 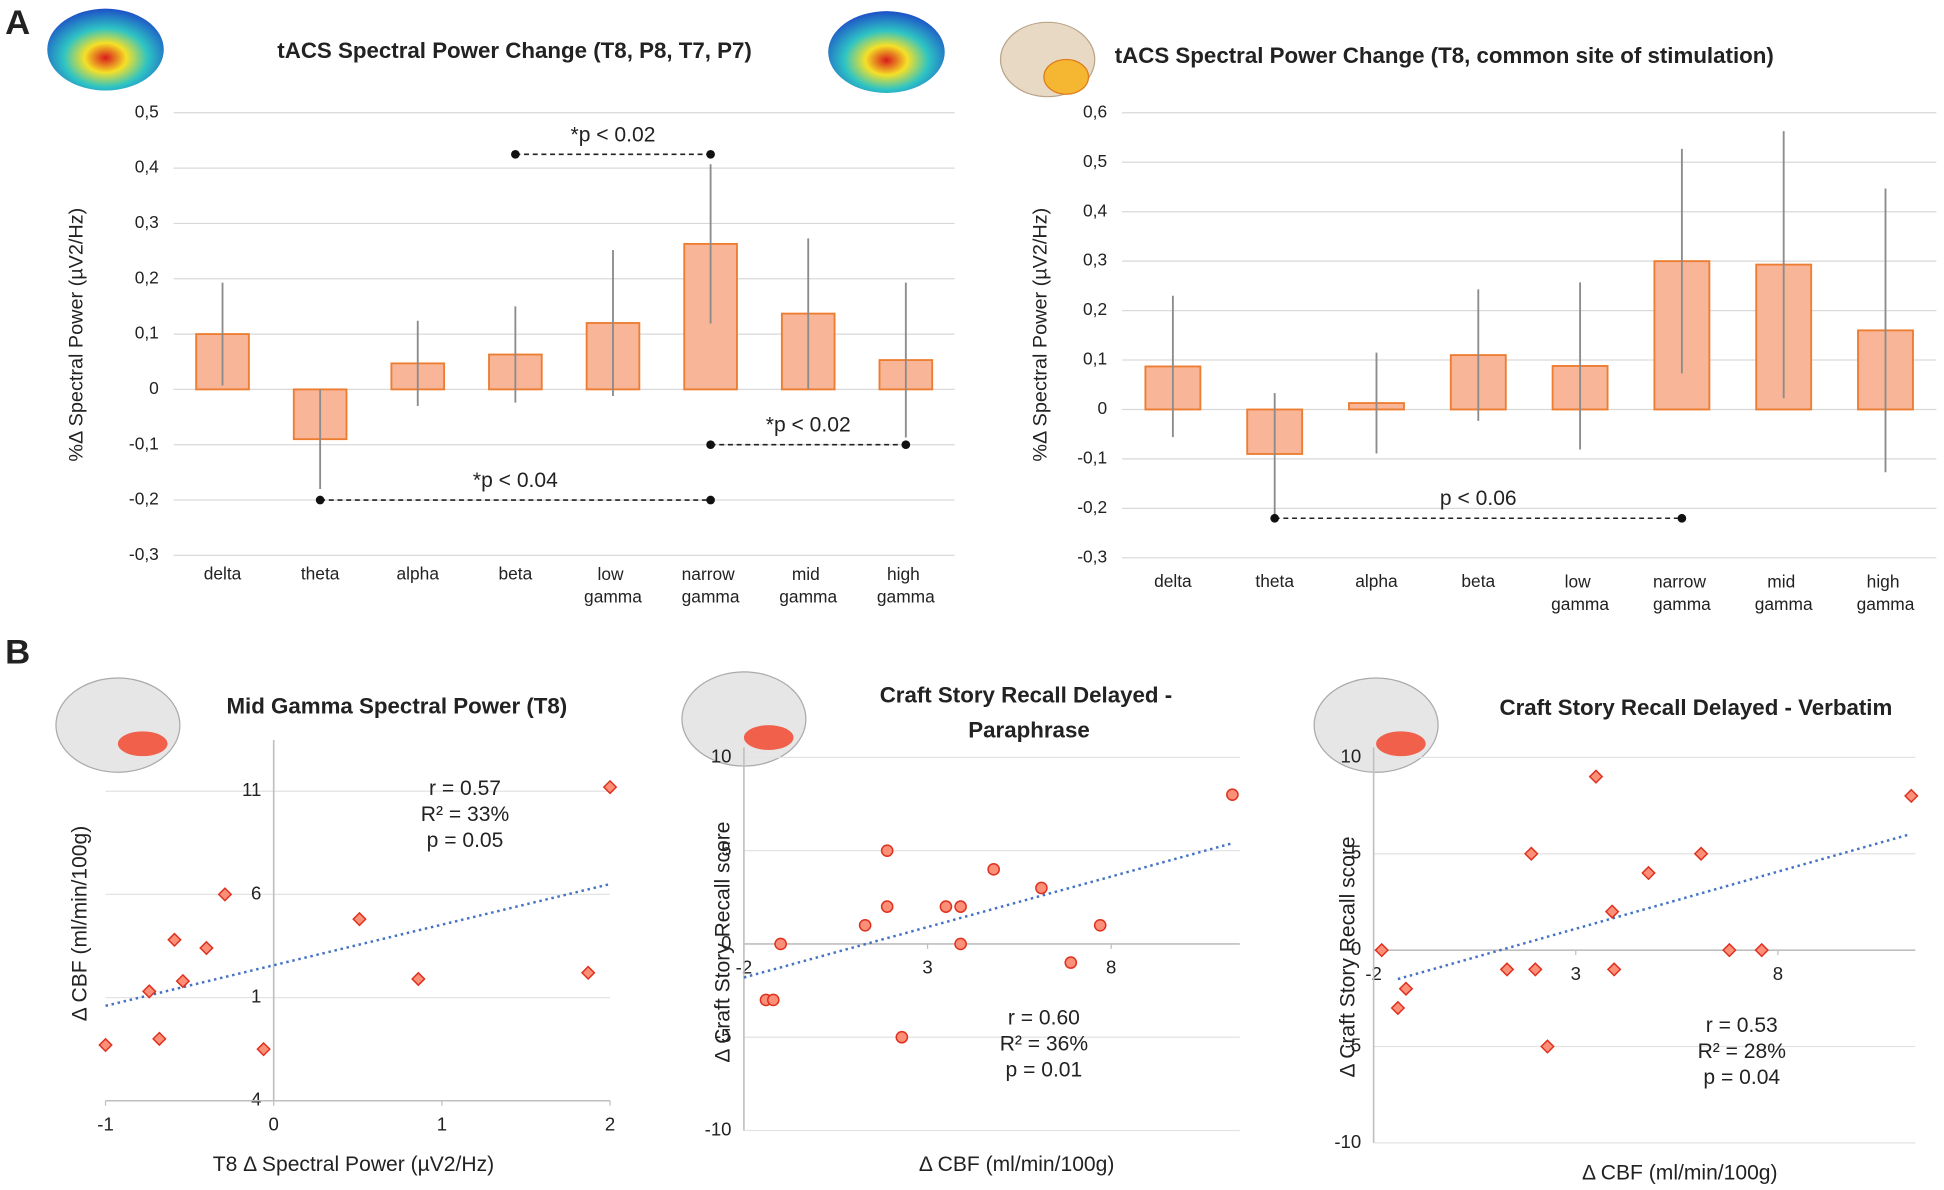 I want to click on panel-label: A, so click(x=17, y=23).